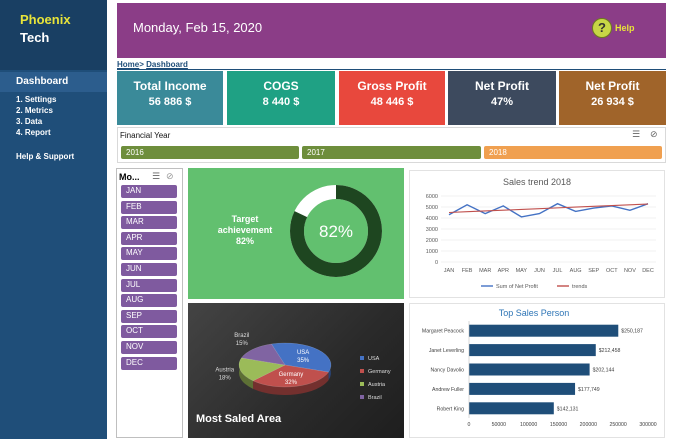  What do you see at coordinates (379, 372) in the screenshot?
I see `legend-label: Germany` at bounding box center [379, 372].